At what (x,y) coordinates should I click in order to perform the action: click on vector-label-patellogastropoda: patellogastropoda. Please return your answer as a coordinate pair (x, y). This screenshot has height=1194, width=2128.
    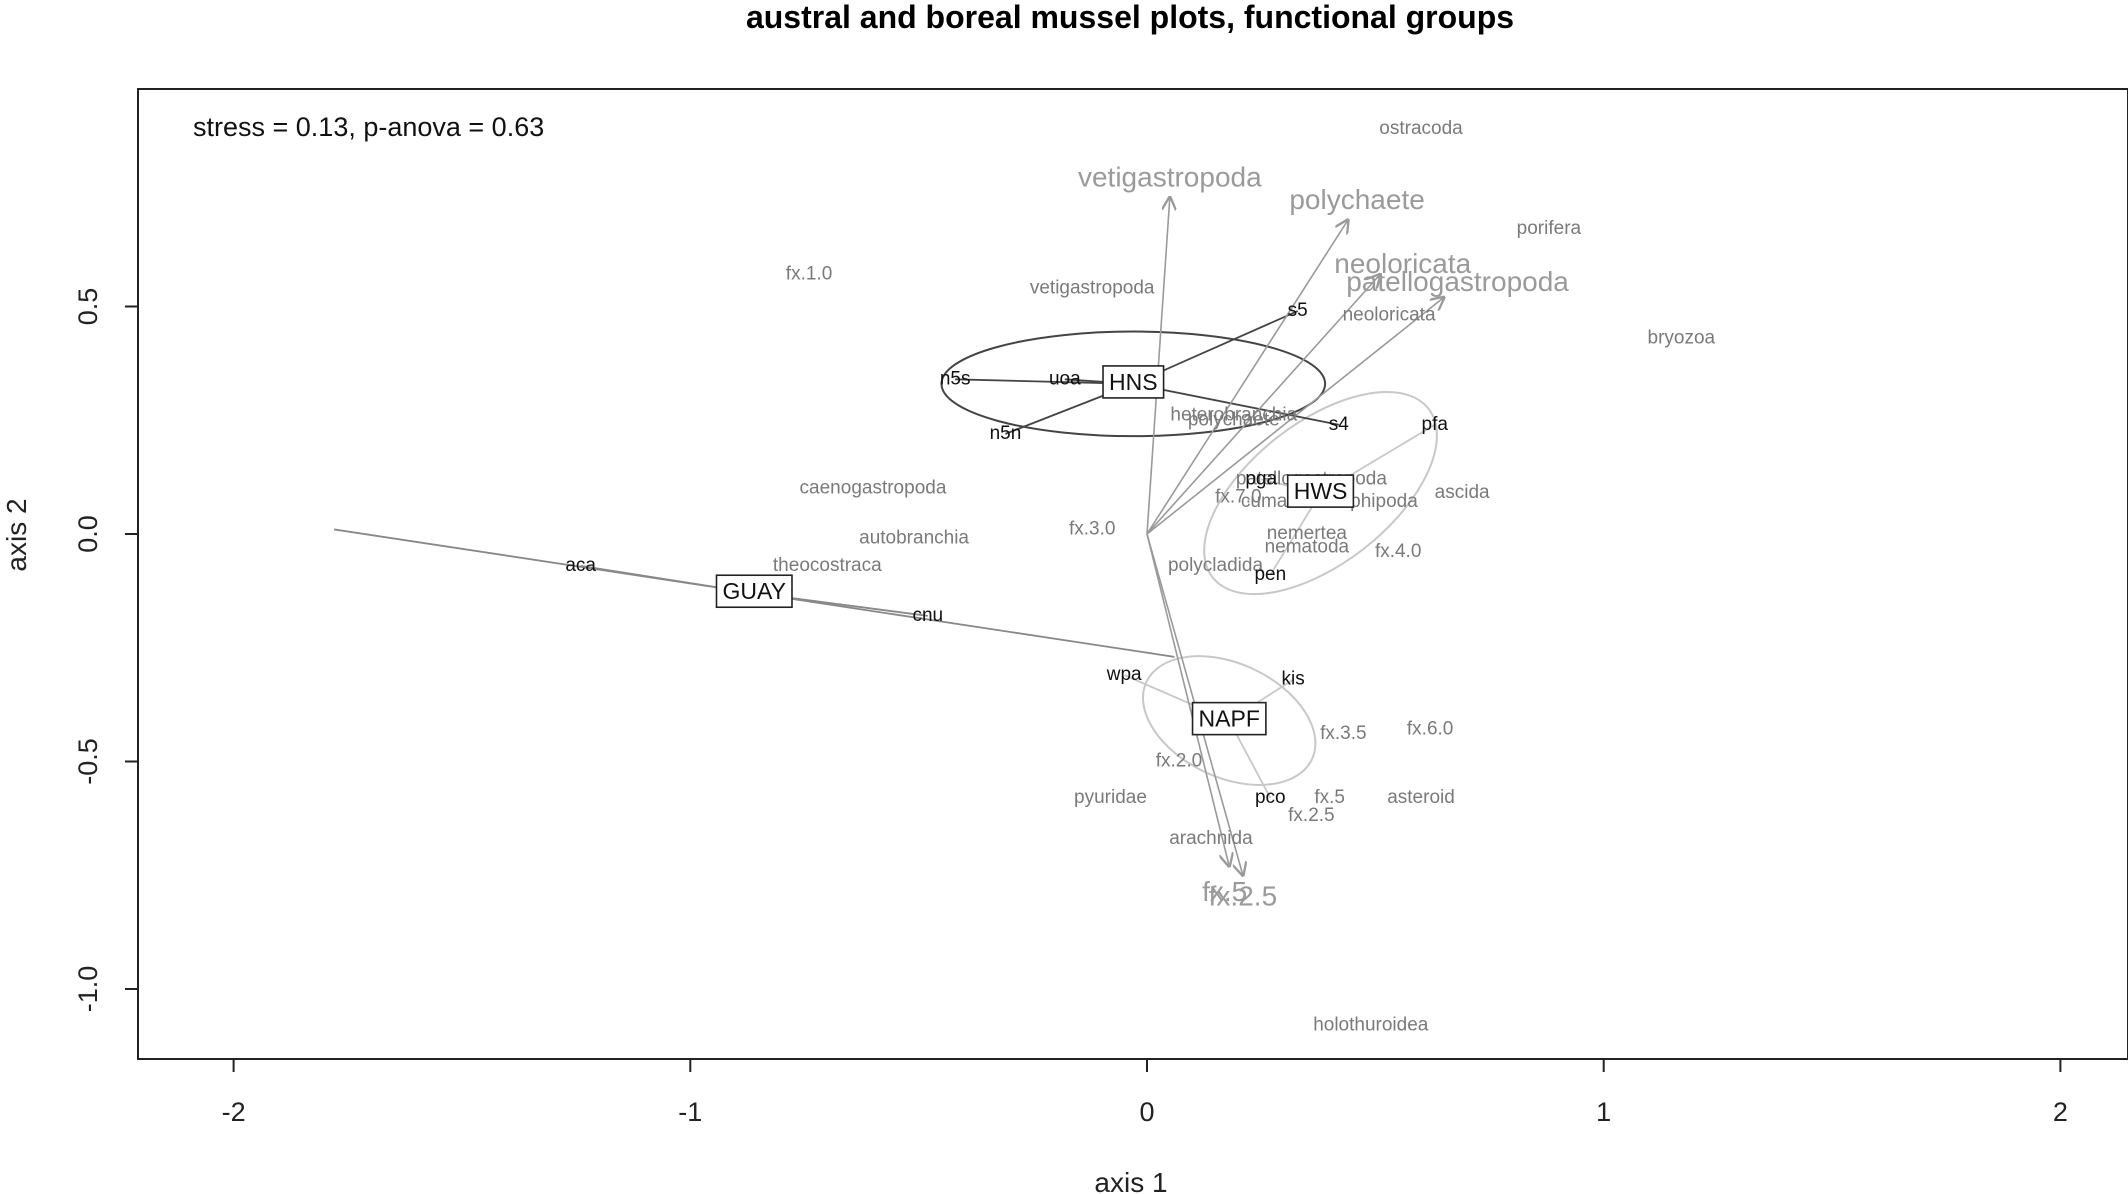
    Looking at the image, I should click on (1457, 281).